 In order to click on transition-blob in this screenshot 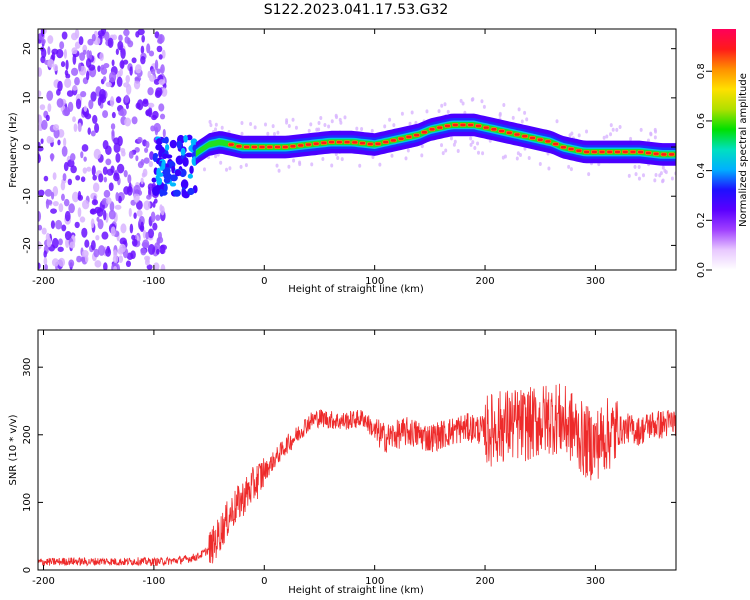, I will do `click(176, 193)`.